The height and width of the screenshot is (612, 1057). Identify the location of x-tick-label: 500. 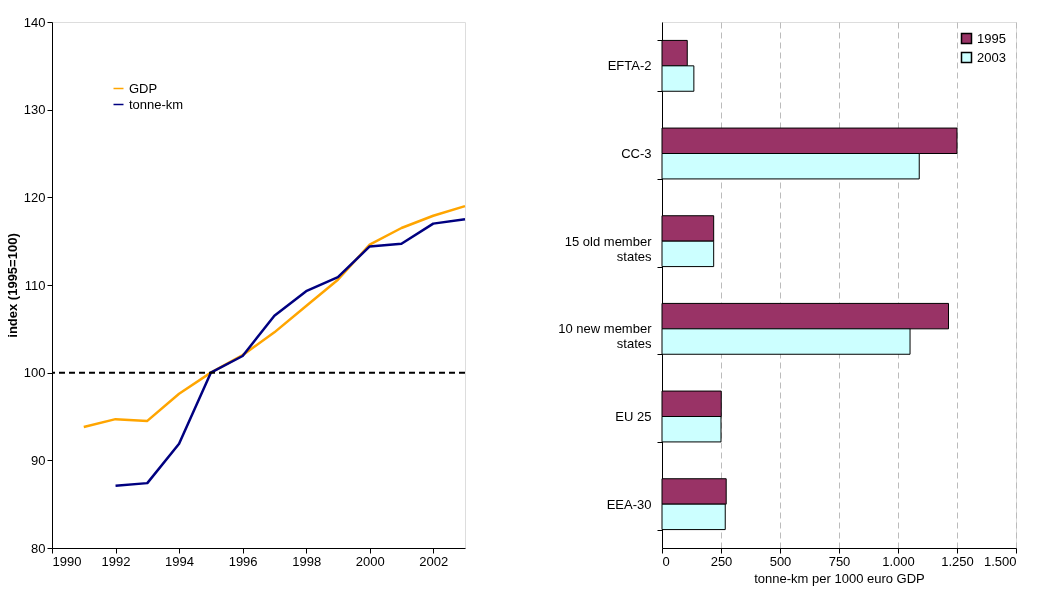
(780, 561).